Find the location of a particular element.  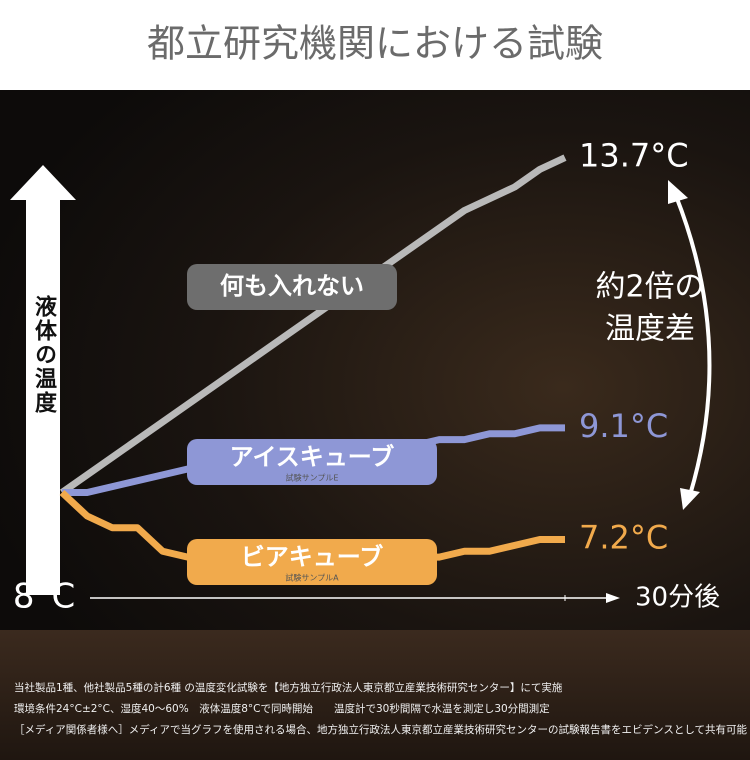

chart-title: 都立研究機関における試験 is located at coordinates (375, 44).